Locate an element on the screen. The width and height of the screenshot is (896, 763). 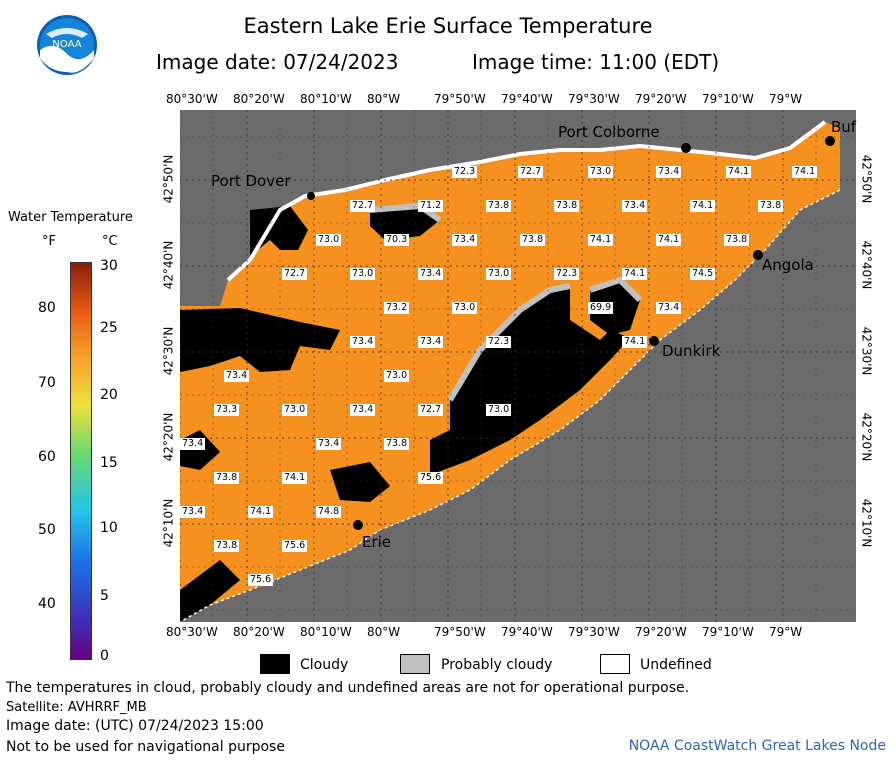
colorbar-c-tick: 10 is located at coordinates (109, 528).